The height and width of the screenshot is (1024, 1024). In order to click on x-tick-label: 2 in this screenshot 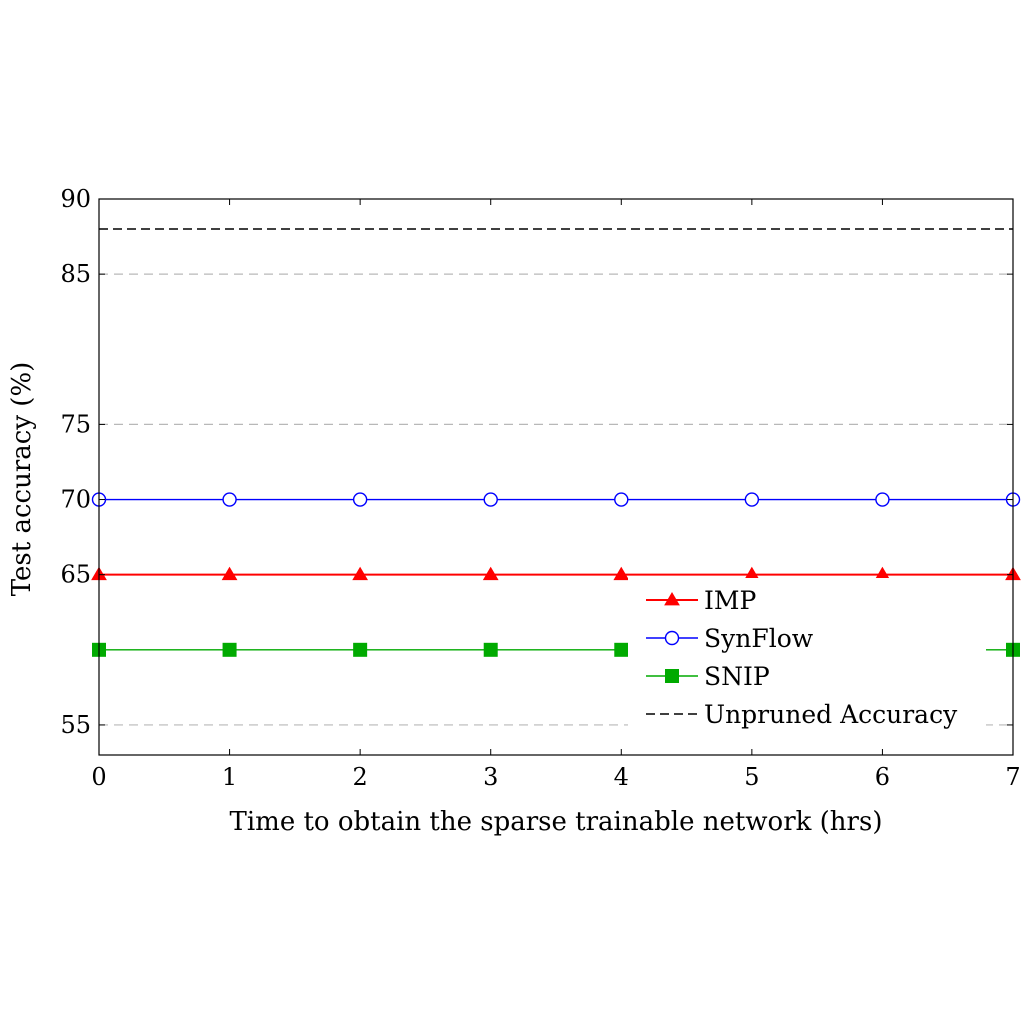, I will do `click(360, 777)`.